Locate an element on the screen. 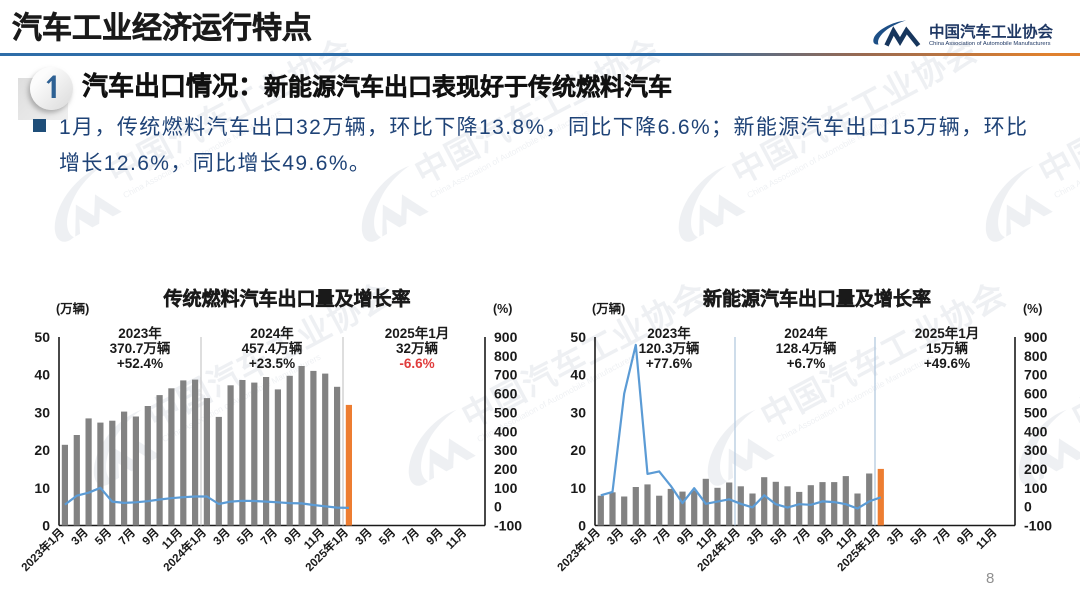  svg-text: 120.3万辆 is located at coordinates (669, 348).